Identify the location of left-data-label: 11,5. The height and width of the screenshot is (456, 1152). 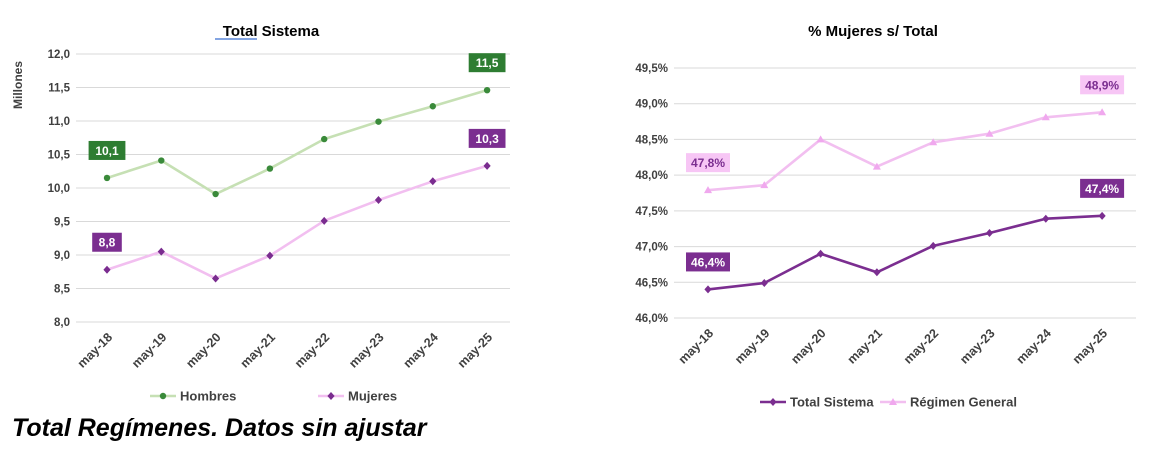
(487, 63).